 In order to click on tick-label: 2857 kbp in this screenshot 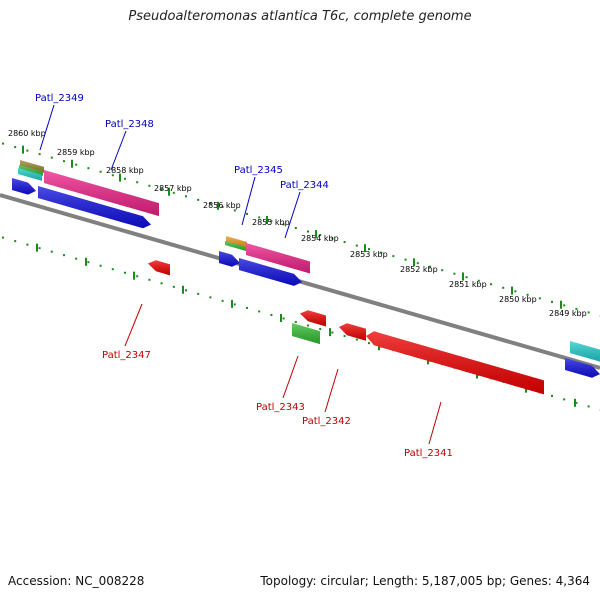, I will do `click(173, 188)`.